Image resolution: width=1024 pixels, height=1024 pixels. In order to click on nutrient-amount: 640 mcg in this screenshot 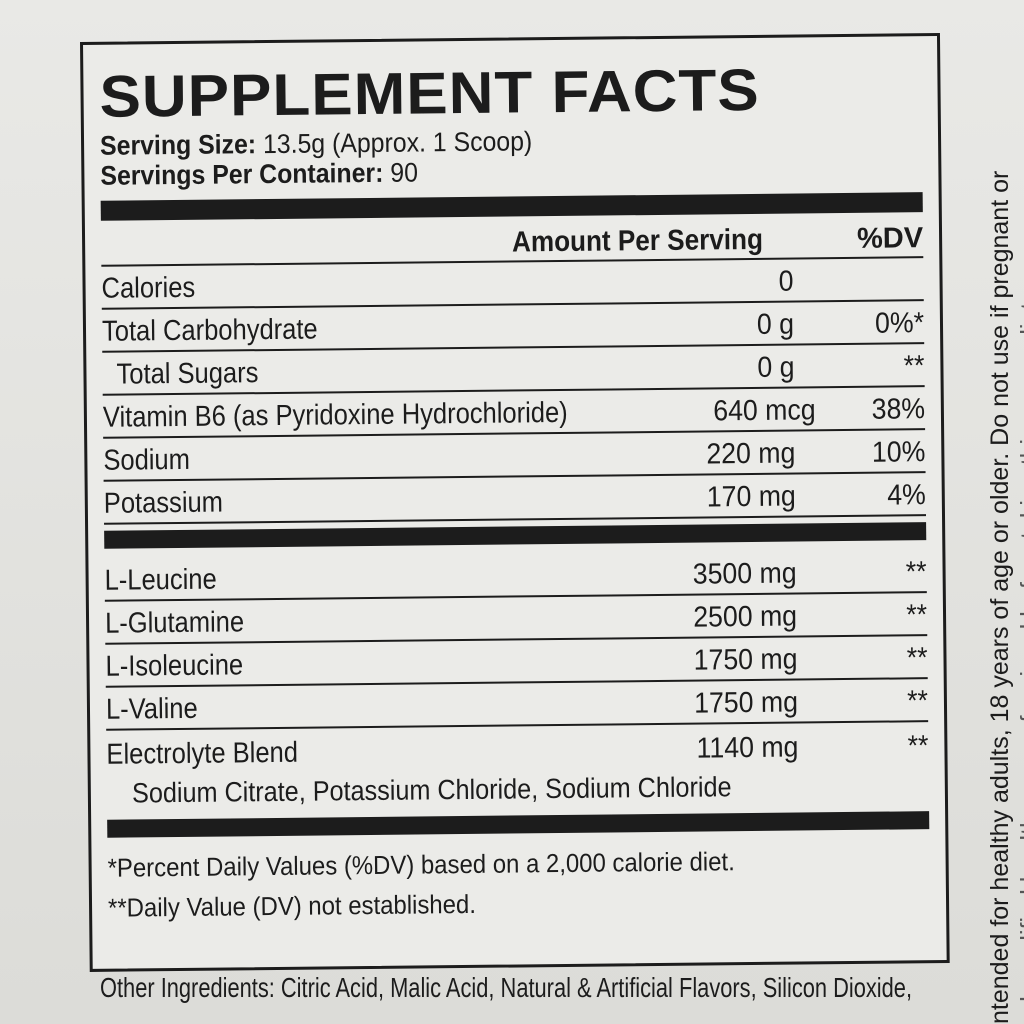, I will do `click(764, 411)`.